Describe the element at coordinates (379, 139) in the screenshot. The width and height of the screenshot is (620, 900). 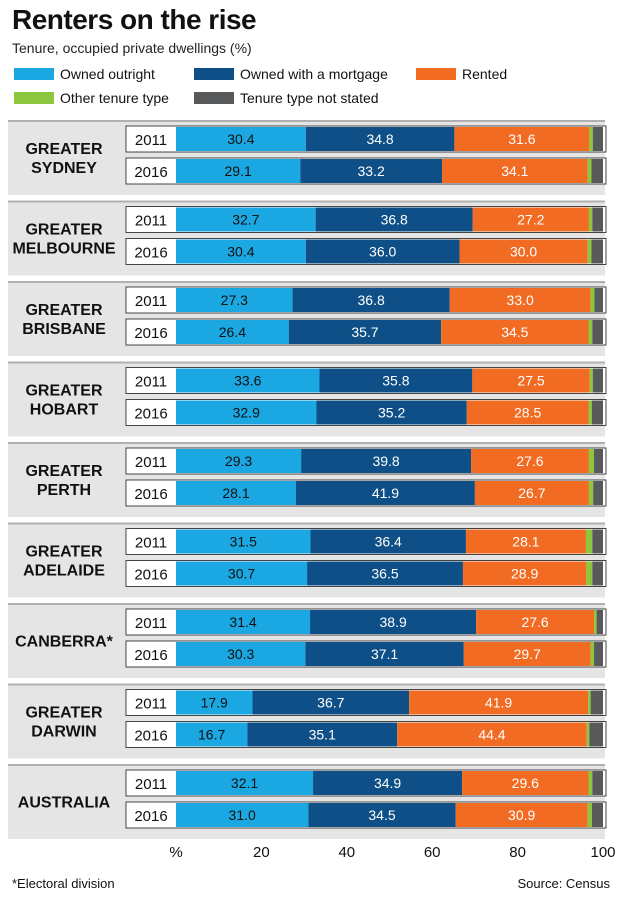
I see `data-label: 34.8` at that location.